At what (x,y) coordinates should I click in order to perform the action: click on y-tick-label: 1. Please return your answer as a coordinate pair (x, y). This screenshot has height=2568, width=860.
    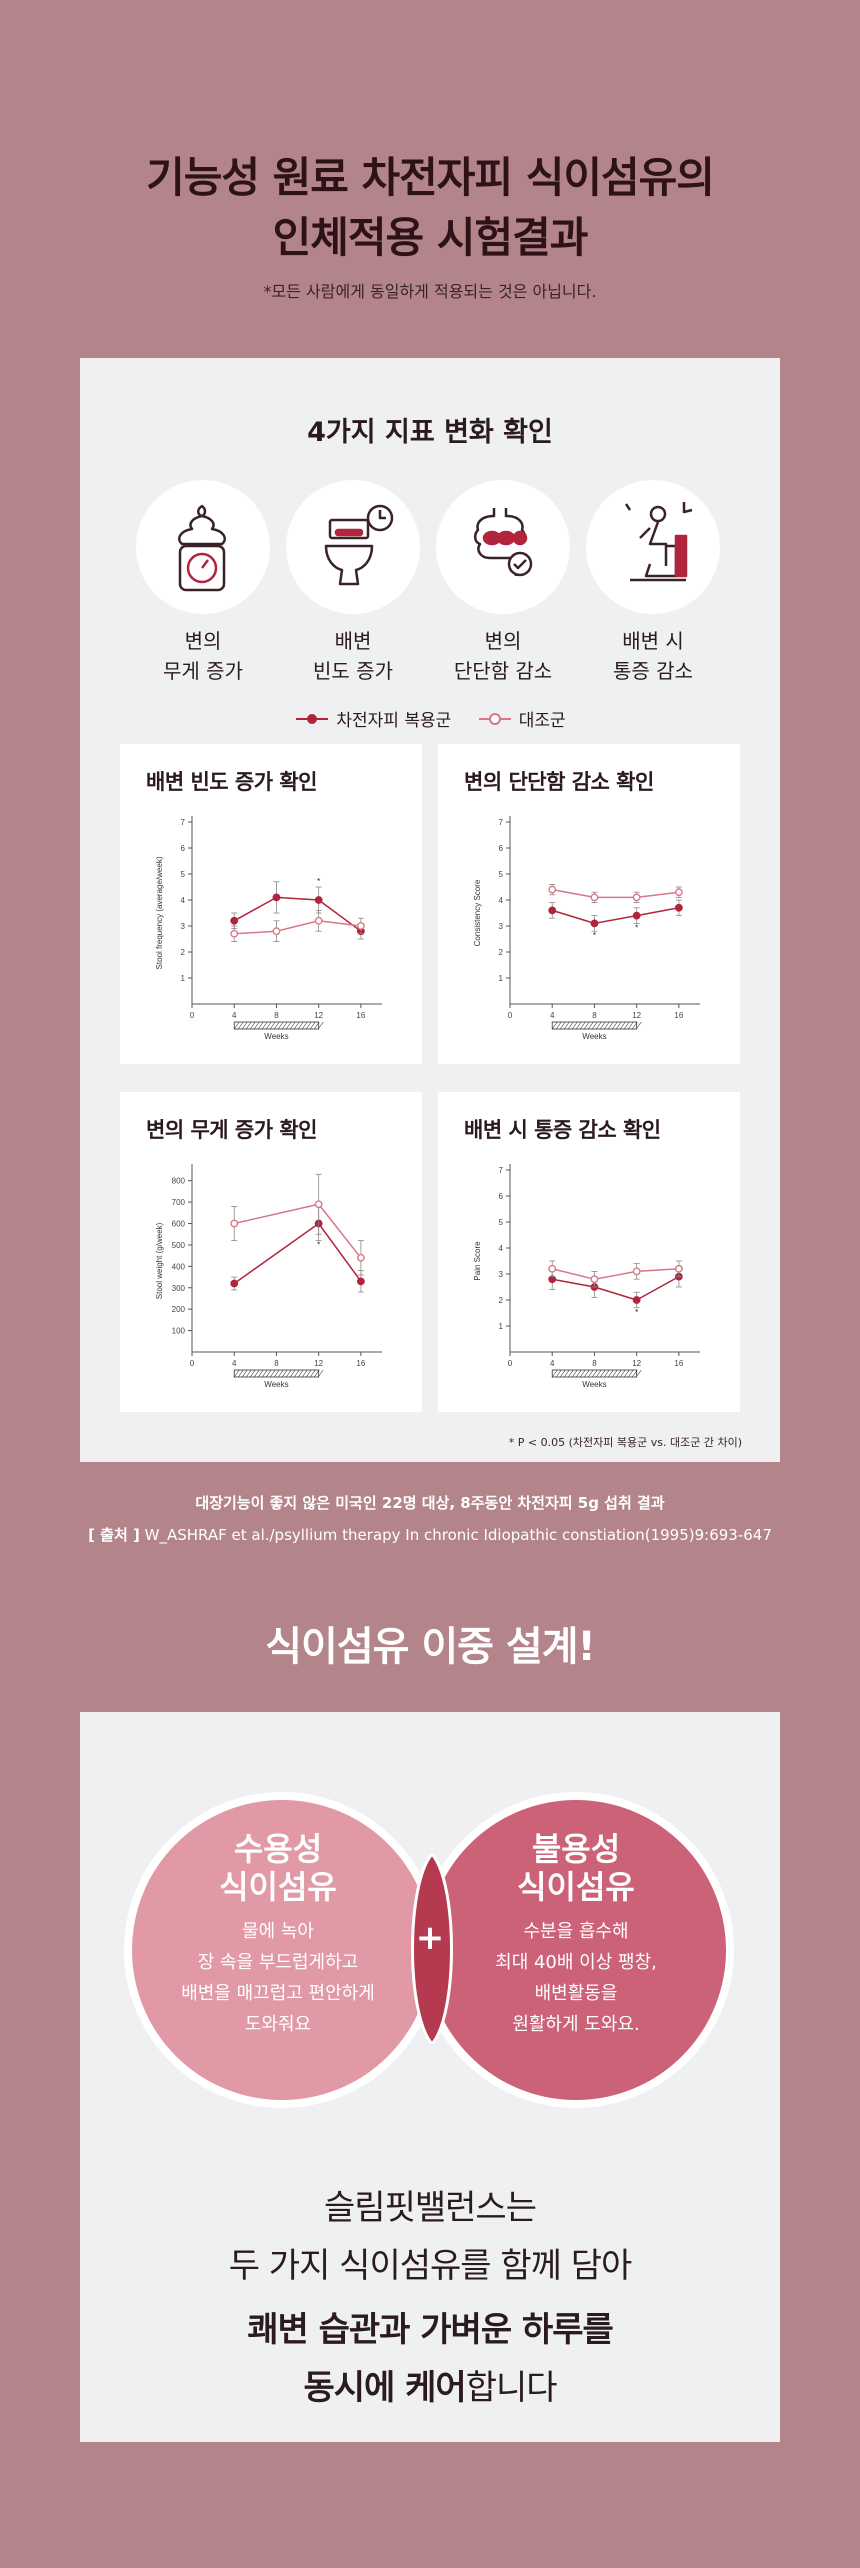
    Looking at the image, I should click on (501, 978).